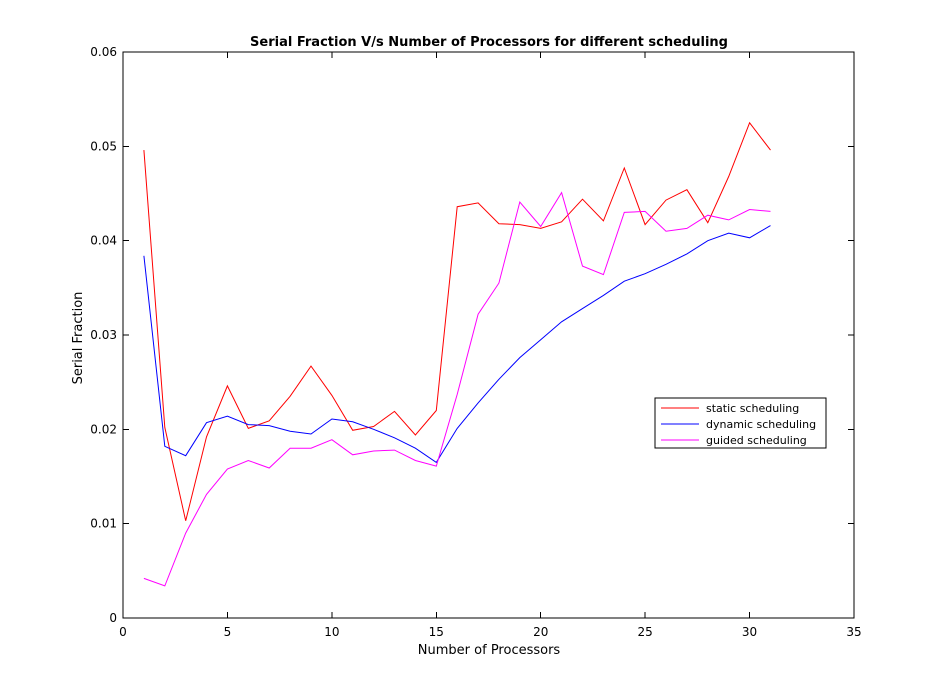  What do you see at coordinates (103, 52) in the screenshot?
I see `y-tick-label: 0.06` at bounding box center [103, 52].